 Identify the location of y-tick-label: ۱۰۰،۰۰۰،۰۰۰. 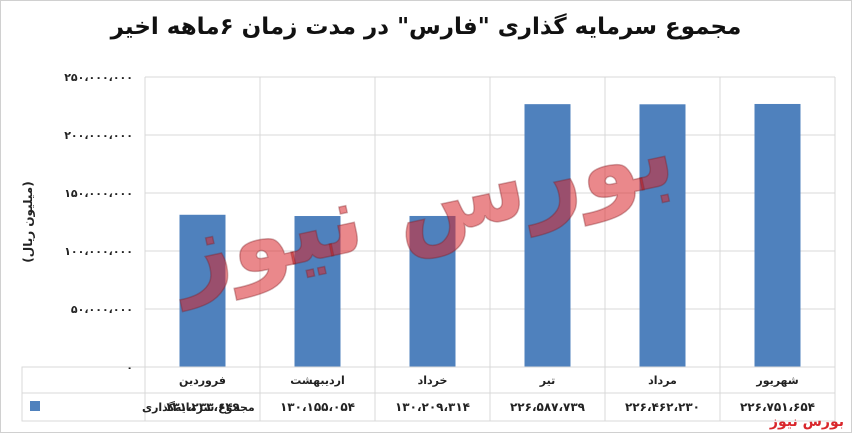
(98, 251).